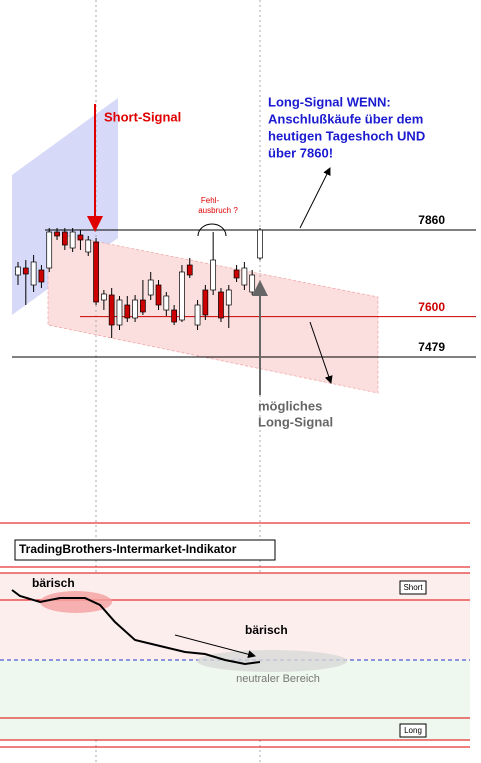 Image resolution: width=481 pixels, height=763 pixels. Describe the element at coordinates (128, 549) in the screenshot. I see `panel-title: TradingBrothers-Intermarket-Indikator` at that location.